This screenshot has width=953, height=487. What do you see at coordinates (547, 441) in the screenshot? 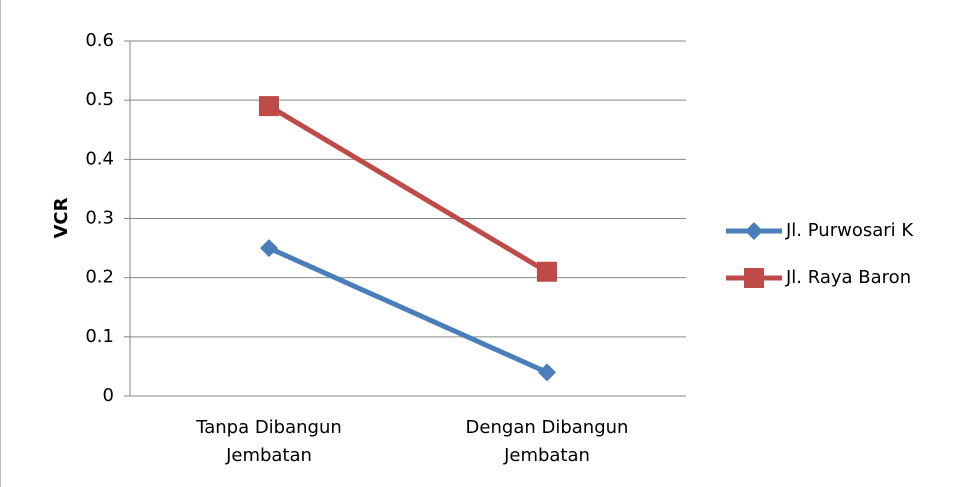
I see `x-tick-label: Dengan Dibangun Jembatan` at bounding box center [547, 441].